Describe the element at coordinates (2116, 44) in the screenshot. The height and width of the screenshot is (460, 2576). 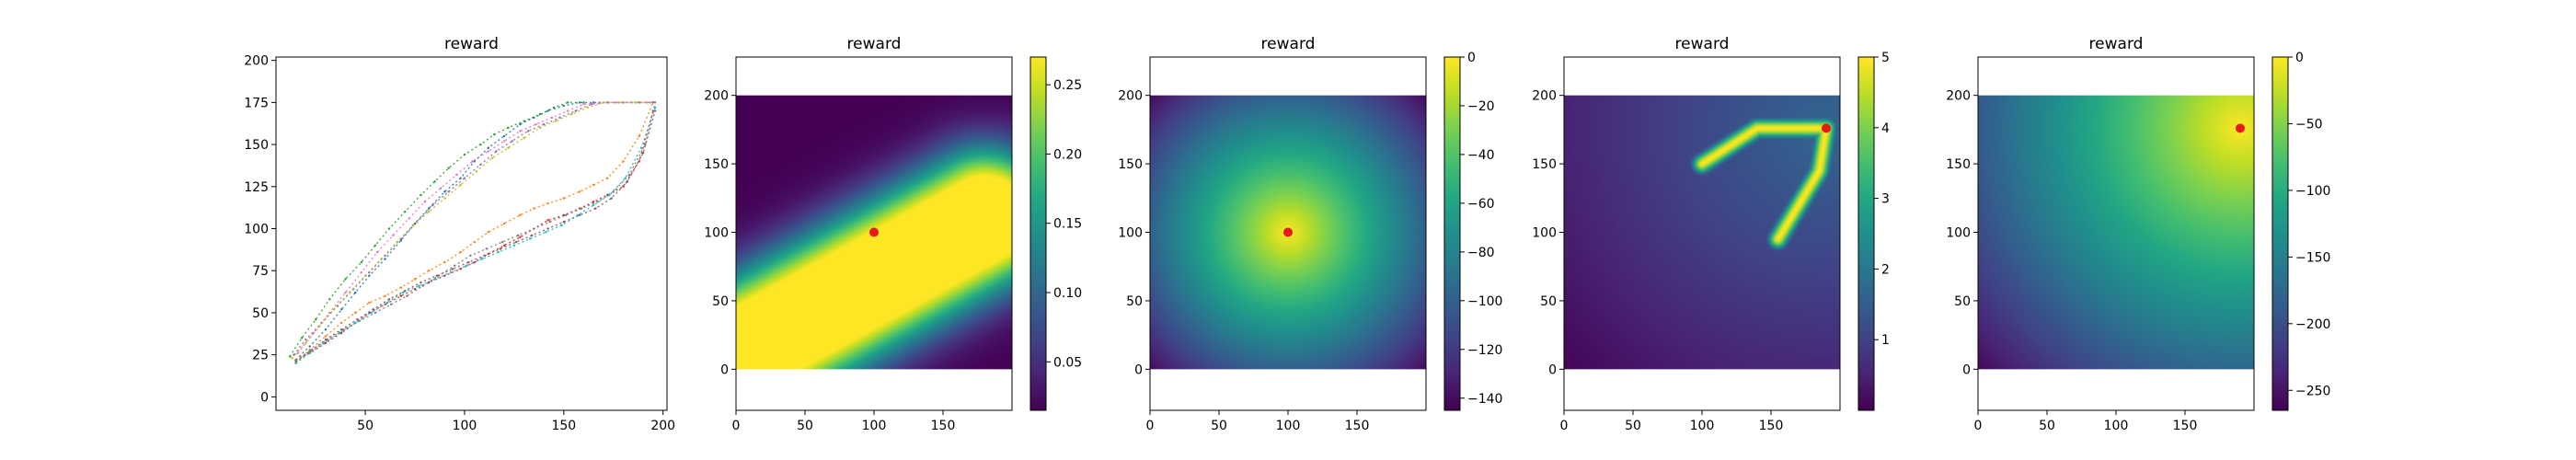
I see `chart-title: reward` at that location.